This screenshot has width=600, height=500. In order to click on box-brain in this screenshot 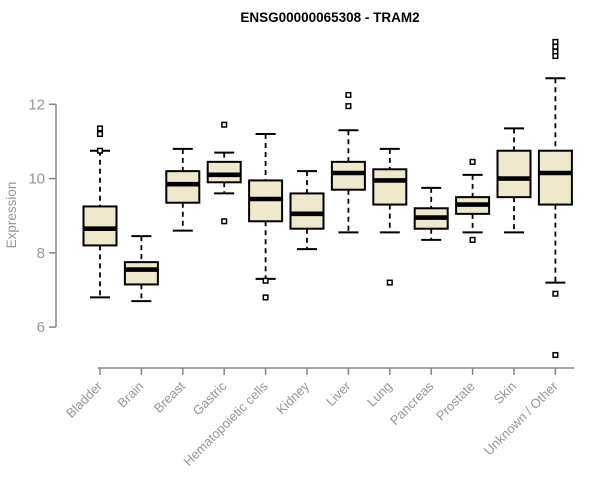, I will do `click(141, 273)`.